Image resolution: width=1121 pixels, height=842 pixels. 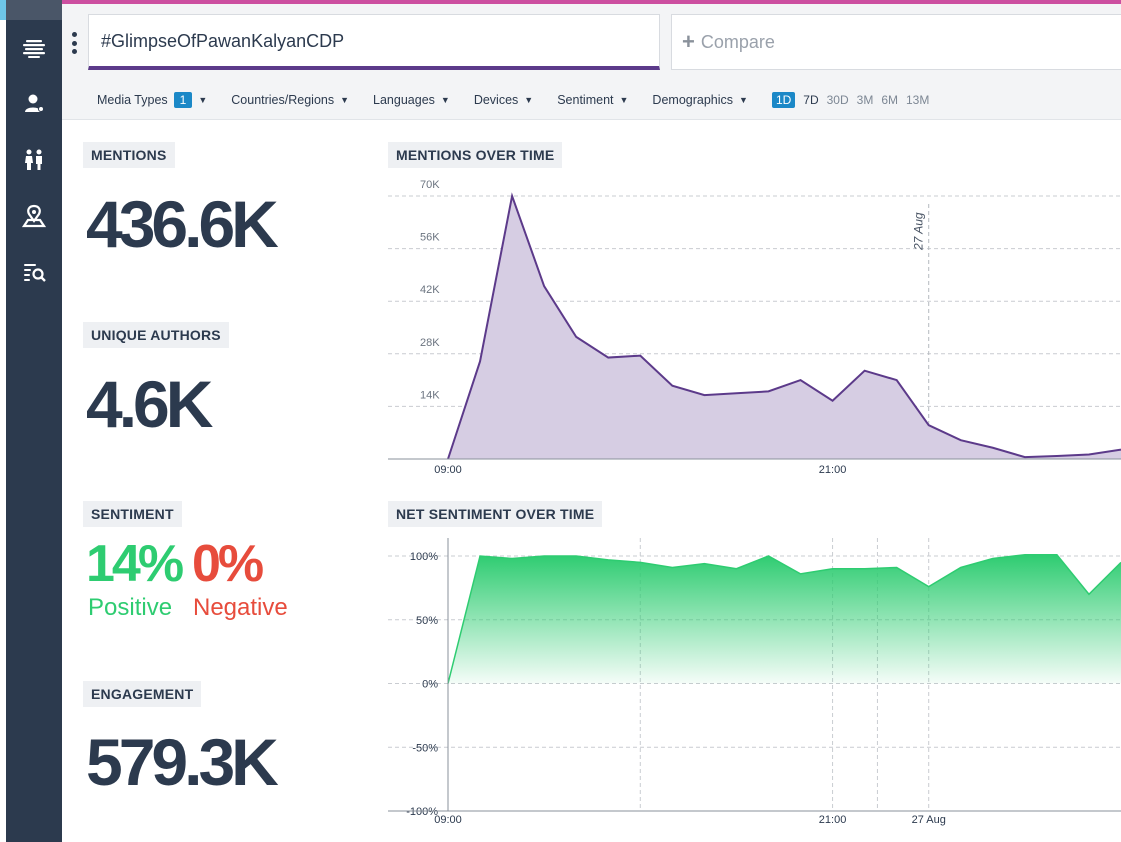 What do you see at coordinates (34, 421) in the screenshot?
I see `sidebar` at bounding box center [34, 421].